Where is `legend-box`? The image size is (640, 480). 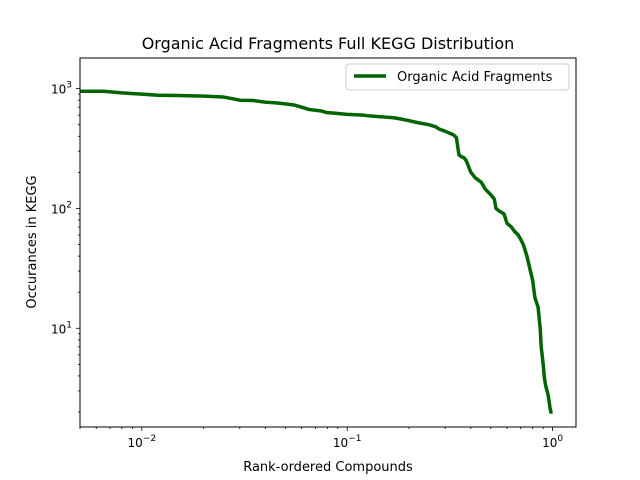
legend-box is located at coordinates (457, 77).